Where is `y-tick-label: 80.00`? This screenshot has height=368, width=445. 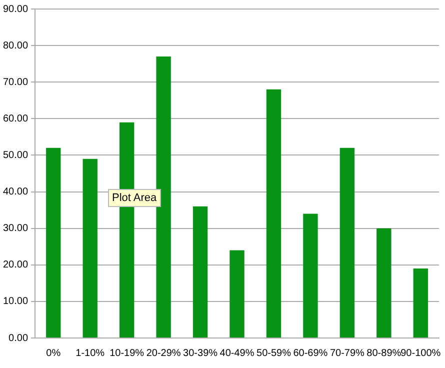 y-tick-label: 80.00 is located at coordinates (15, 46).